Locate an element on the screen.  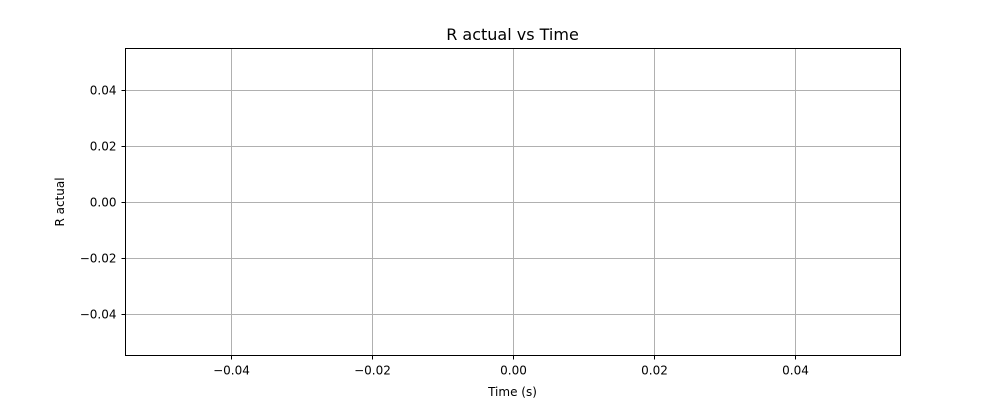
x-tick-label: −0.04 is located at coordinates (231, 371).